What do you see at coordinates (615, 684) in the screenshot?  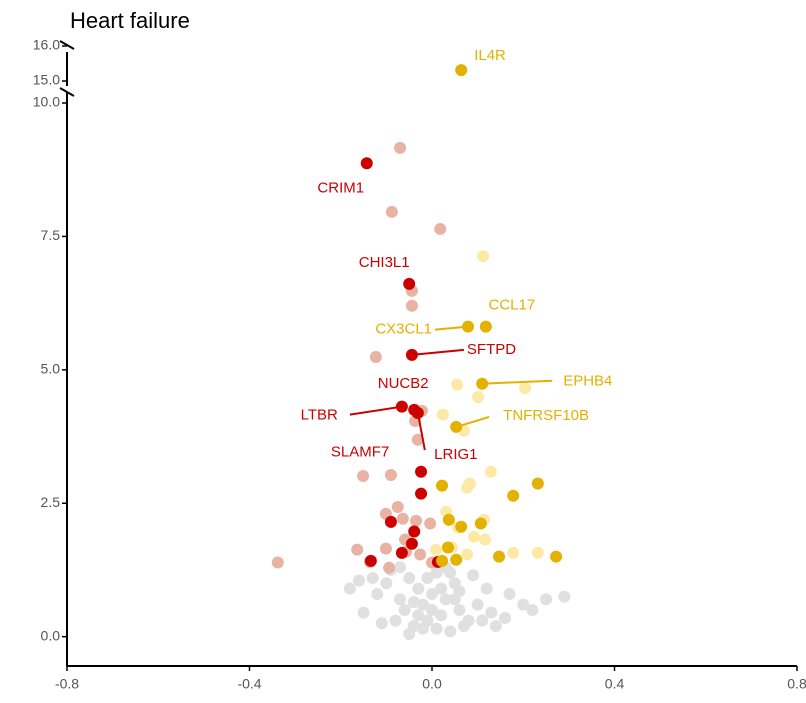 I see `x-tick-label: 0.4` at bounding box center [615, 684].